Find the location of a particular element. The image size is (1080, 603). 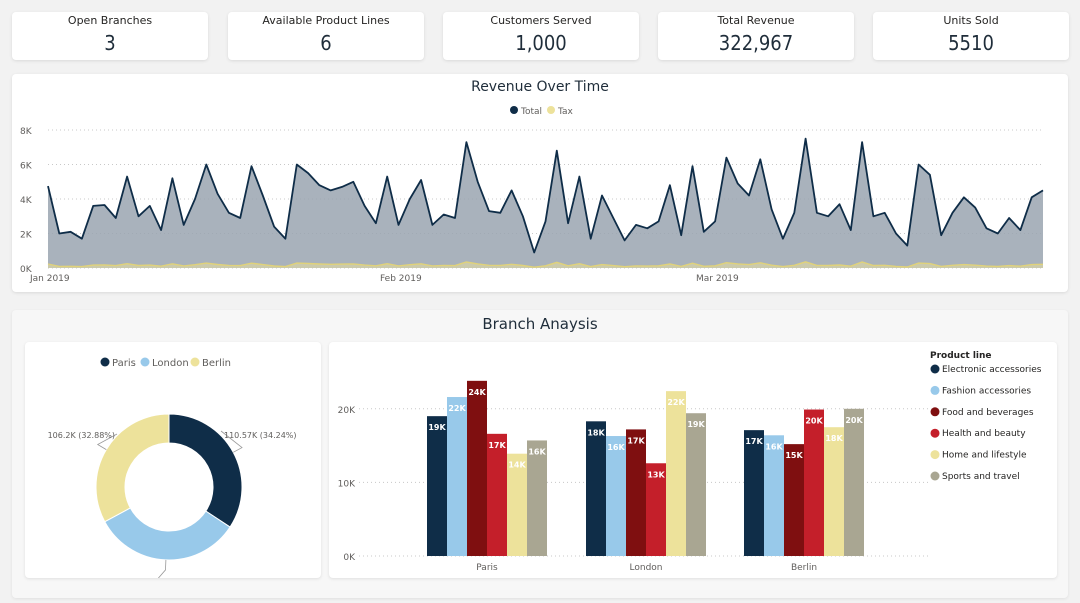

legend-label: Health and beauty is located at coordinates (984, 434).